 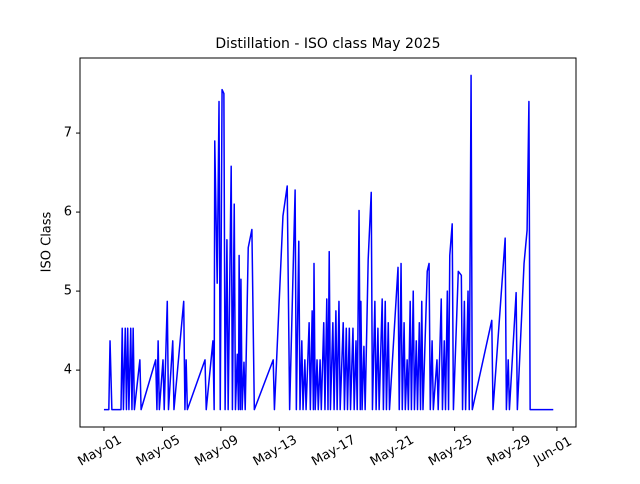 What do you see at coordinates (68, 212) in the screenshot?
I see `y-tick-label: 6` at bounding box center [68, 212].